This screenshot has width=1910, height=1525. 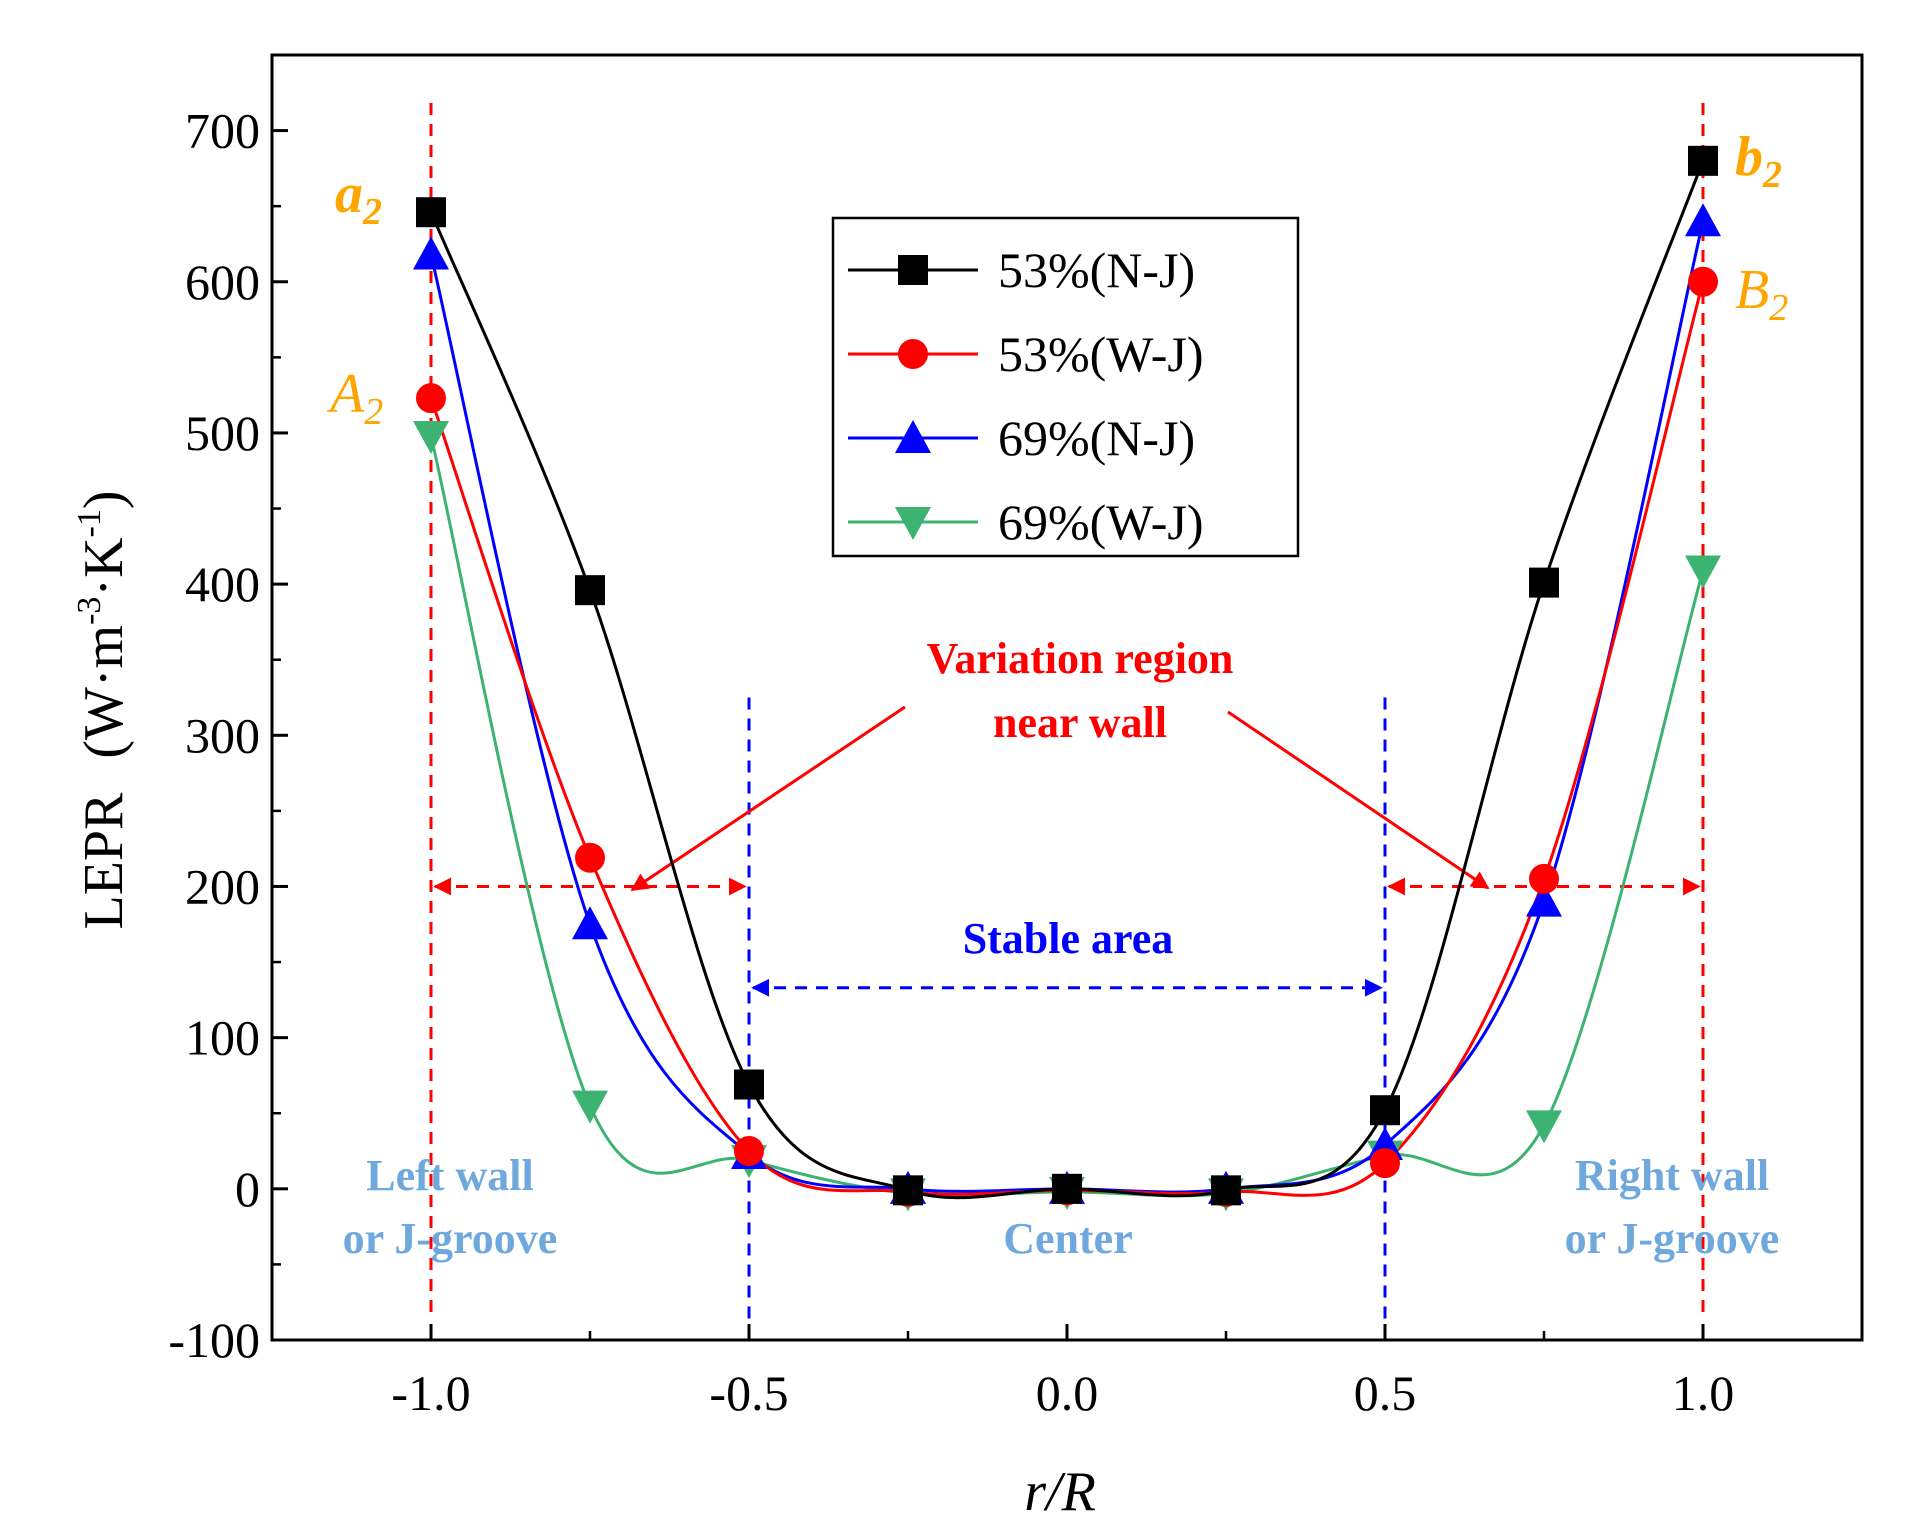 I want to click on y-tick-label: 0, so click(x=247, y=1189).